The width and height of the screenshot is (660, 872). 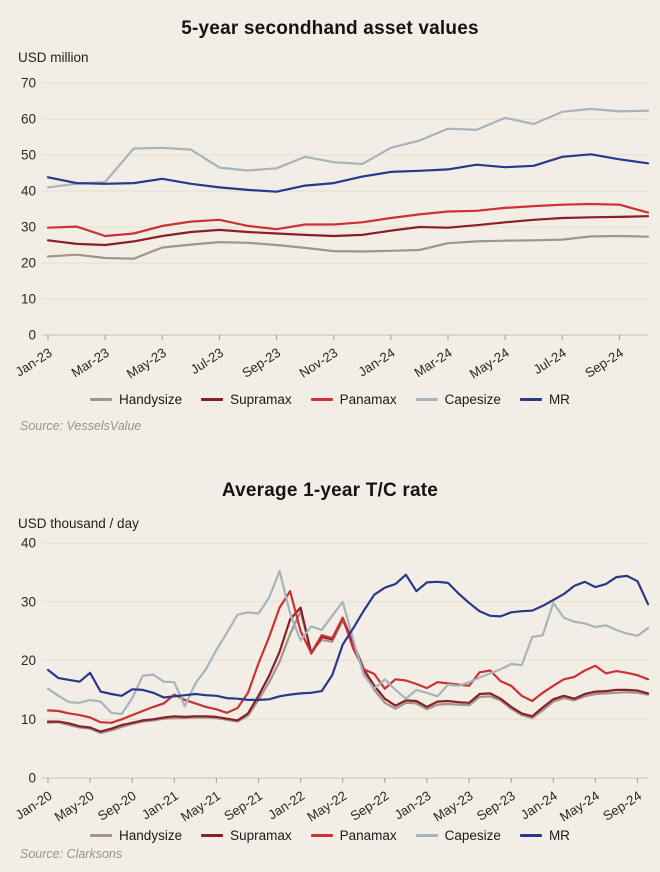 I want to click on asset-values-chart-title: 5-year secondhand asset values, so click(x=330, y=28).